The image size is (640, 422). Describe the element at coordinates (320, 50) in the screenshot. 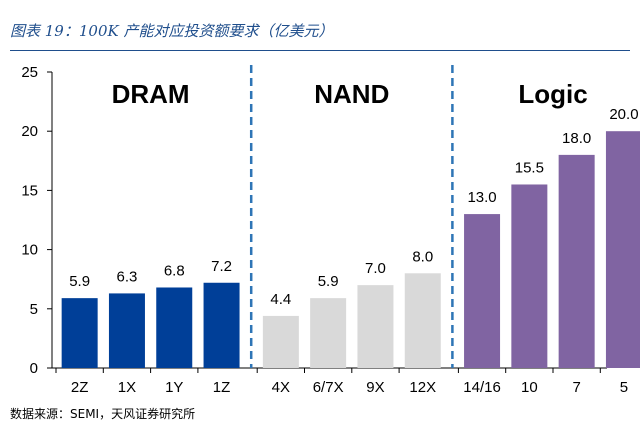

I see `title-rule` at that location.